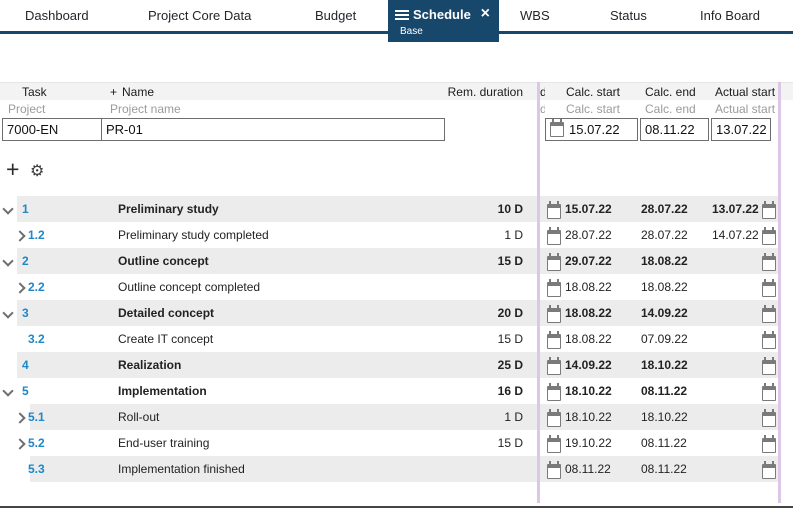 The image size is (793, 508). What do you see at coordinates (163, 261) in the screenshot?
I see `task-name: Outline concept` at bounding box center [163, 261].